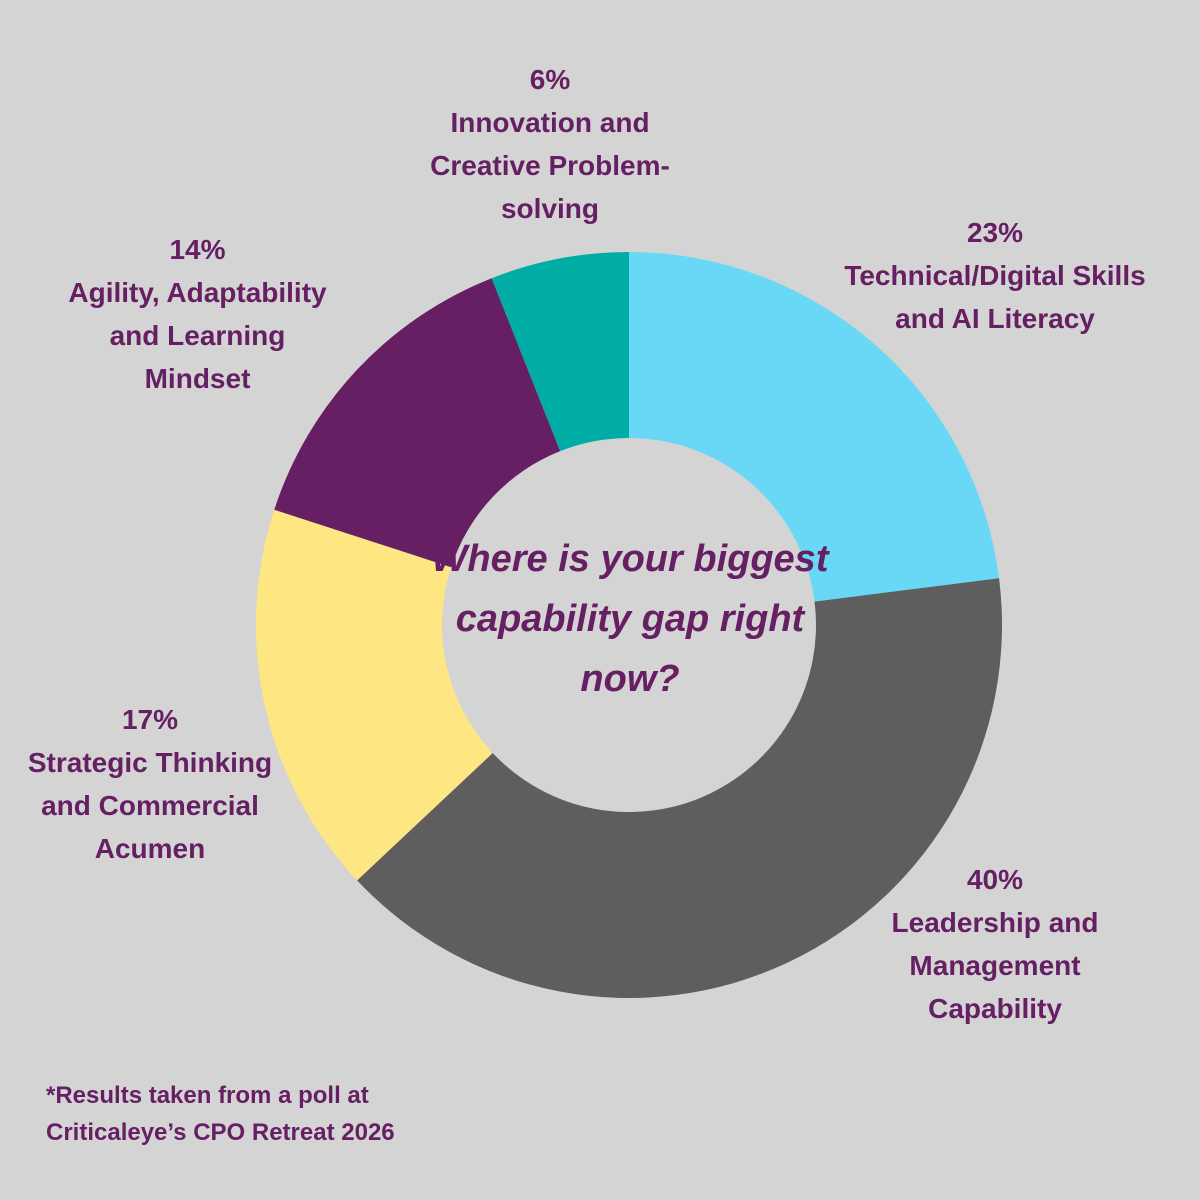 This screenshot has width=1200, height=1200. Describe the element at coordinates (995, 965) in the screenshot. I see `label-category: Leadership and Management Capability` at that location.